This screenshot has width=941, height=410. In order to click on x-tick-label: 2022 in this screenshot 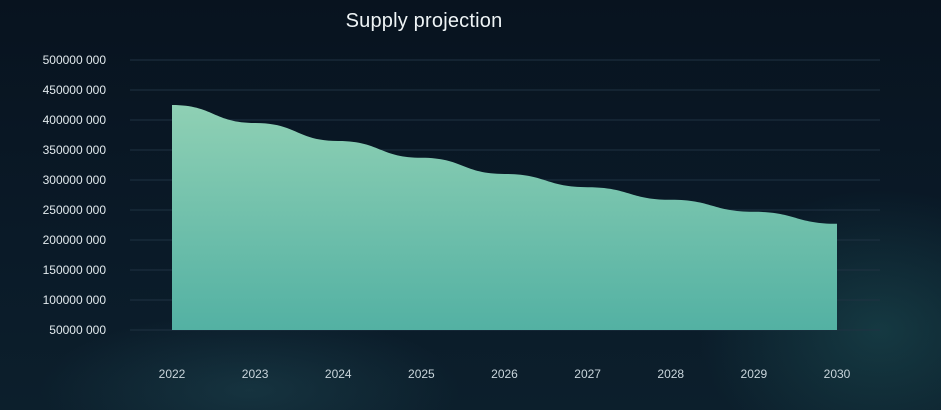, I will do `click(172, 374)`.